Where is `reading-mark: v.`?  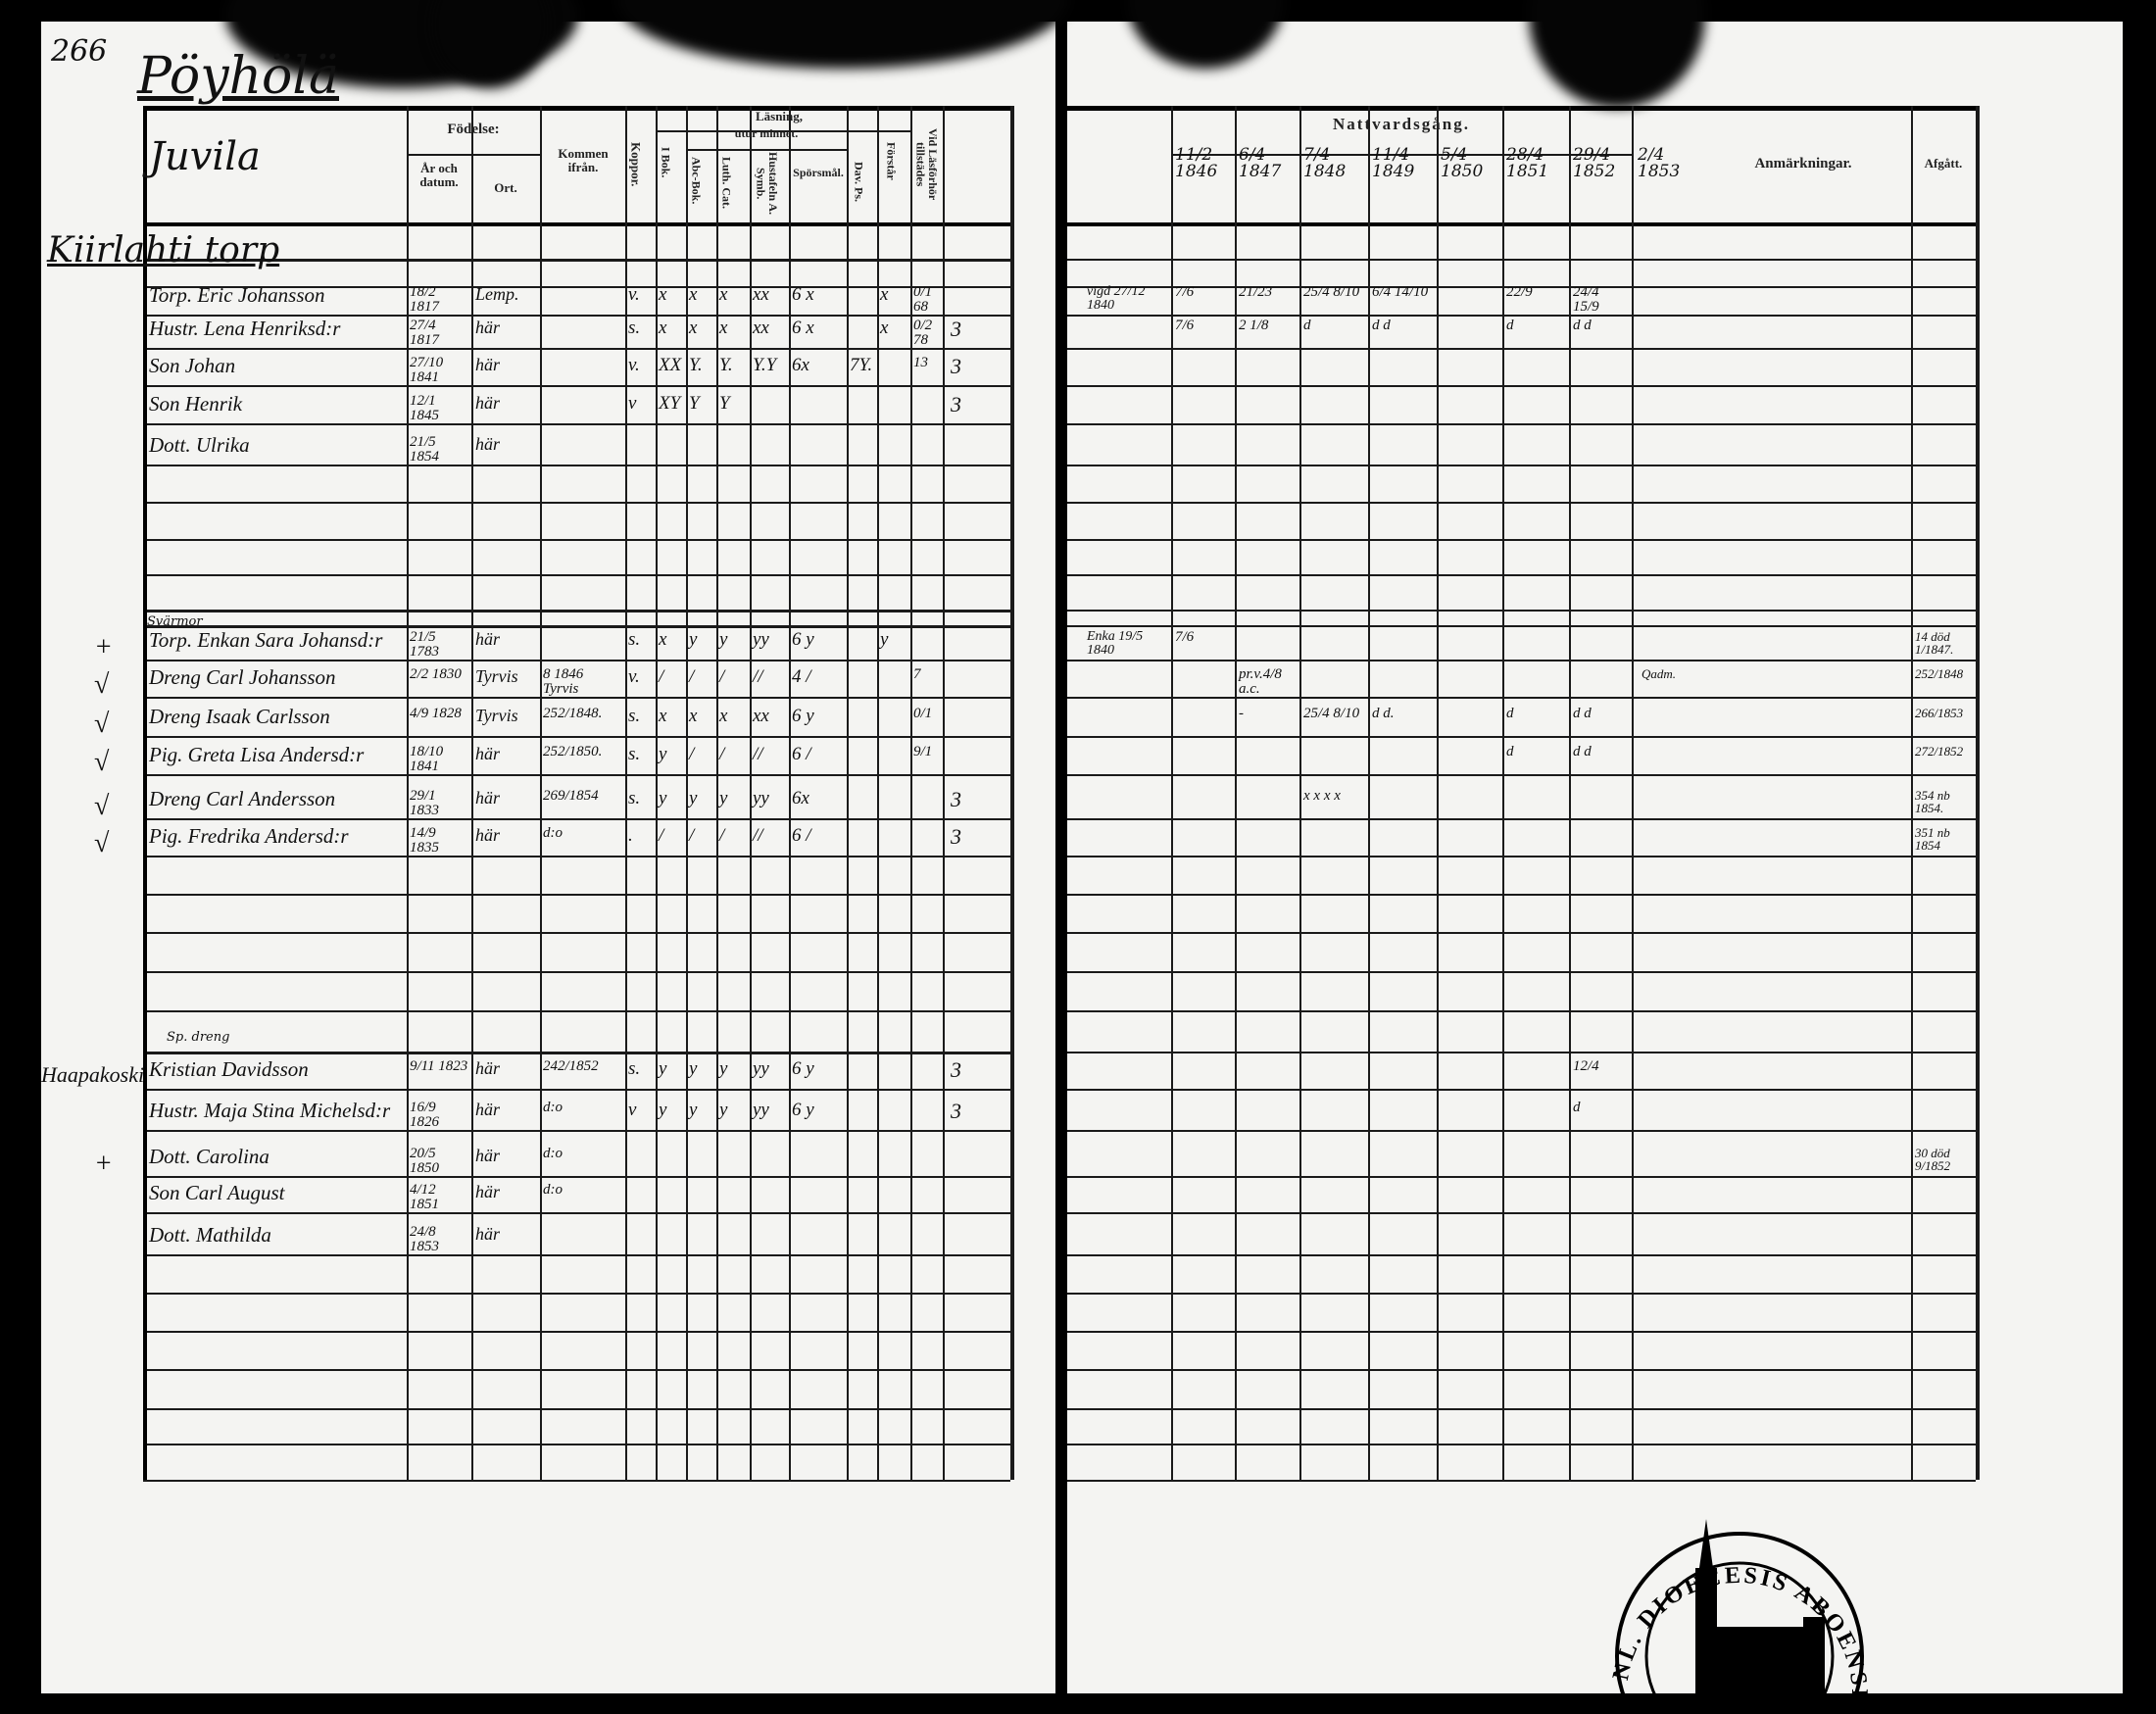
reading-mark: v. is located at coordinates (634, 294).